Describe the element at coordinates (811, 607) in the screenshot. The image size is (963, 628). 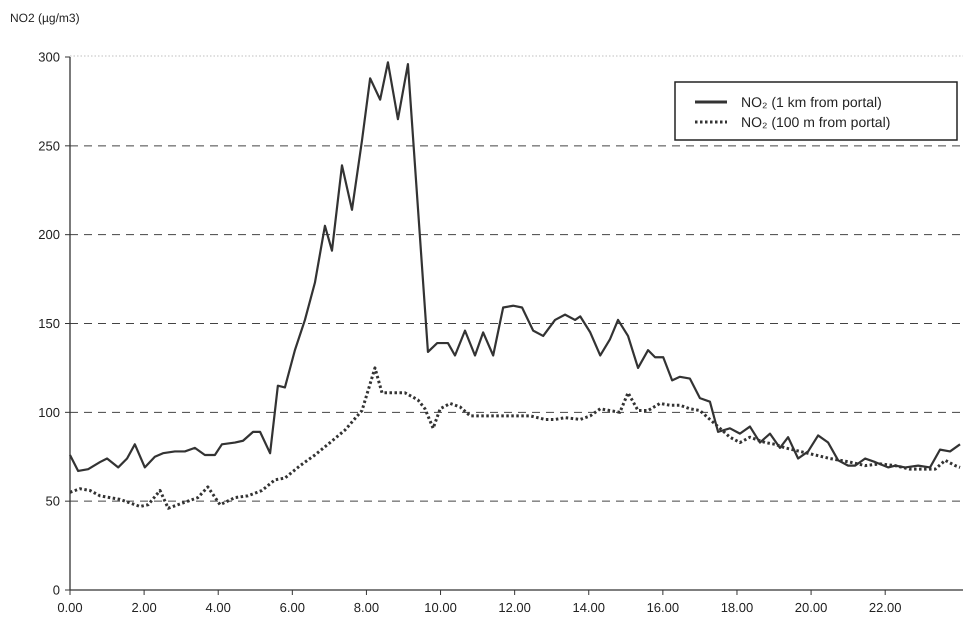
I see `x-tick-label: 20.00` at that location.